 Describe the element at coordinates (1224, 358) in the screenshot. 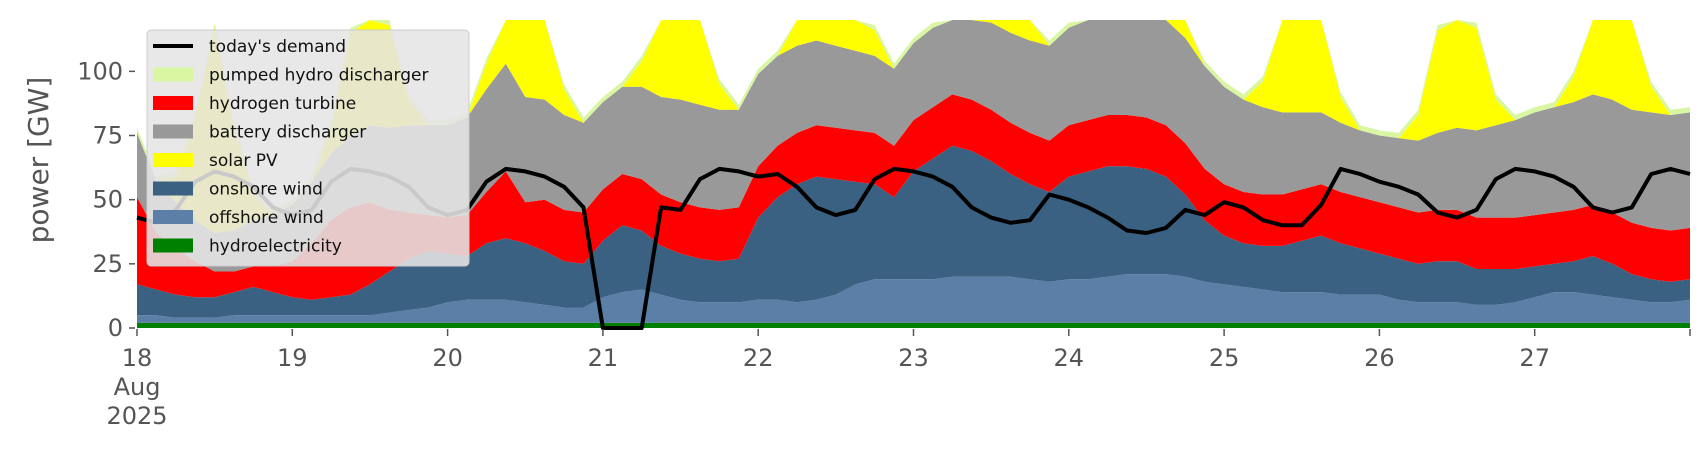

I see `x-tick-label: 25` at that location.